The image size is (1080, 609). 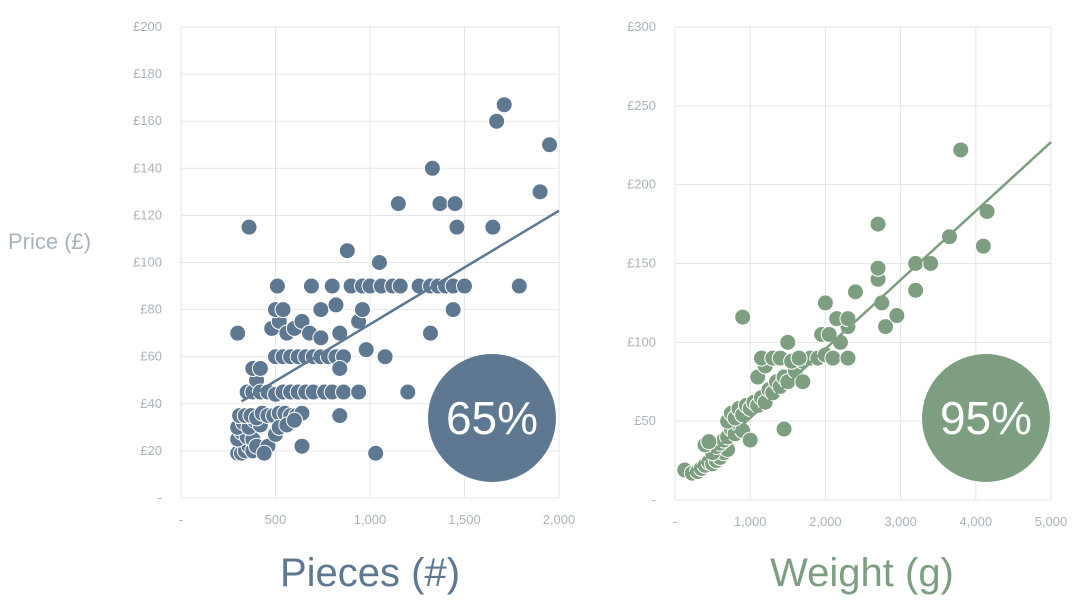 What do you see at coordinates (645, 420) in the screenshot?
I see `weight-y-tick-label: £50` at bounding box center [645, 420].